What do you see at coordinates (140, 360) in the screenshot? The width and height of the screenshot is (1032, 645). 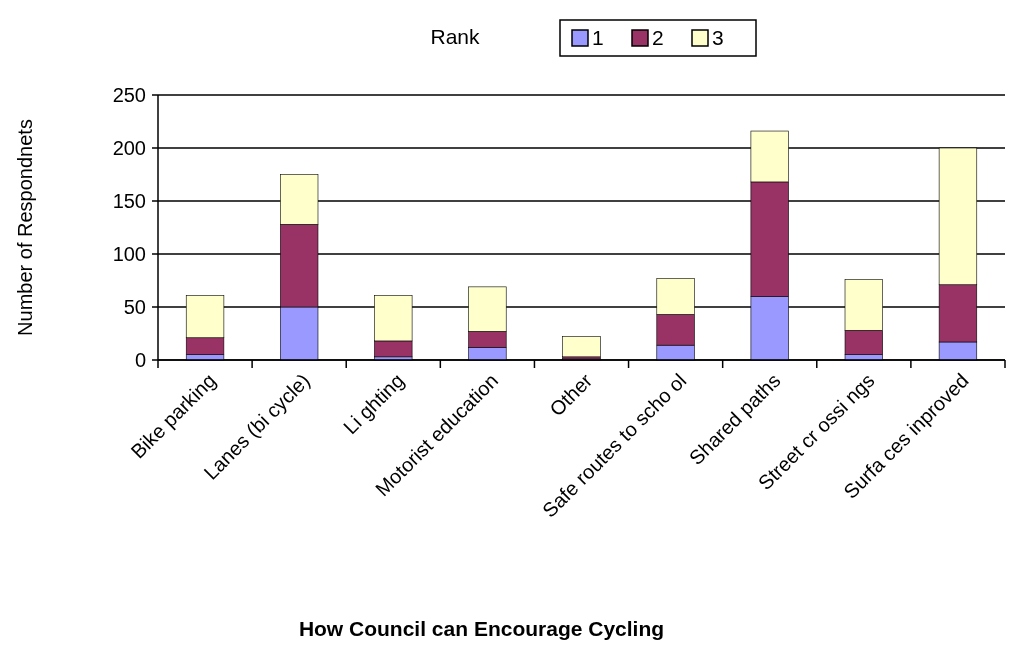 I see `y-tick-label: 0` at bounding box center [140, 360].